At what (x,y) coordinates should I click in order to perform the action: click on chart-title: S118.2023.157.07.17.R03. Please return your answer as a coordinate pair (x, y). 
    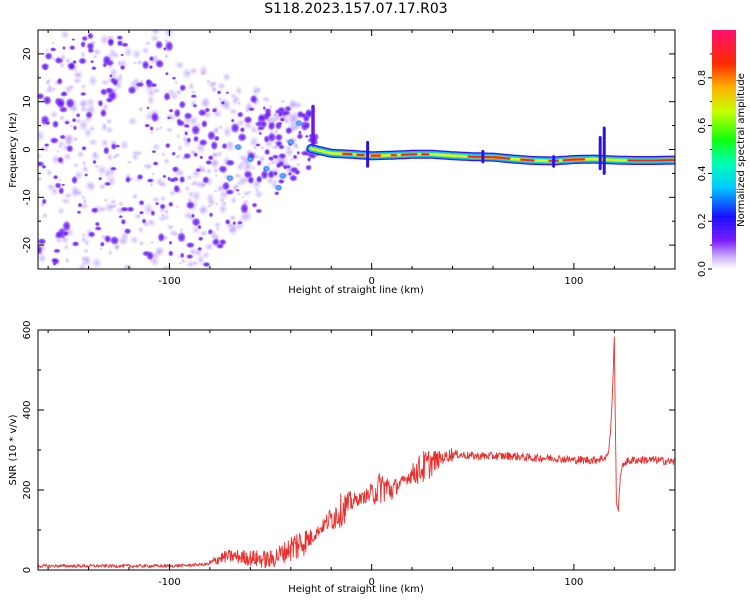
    Looking at the image, I should click on (356, 9).